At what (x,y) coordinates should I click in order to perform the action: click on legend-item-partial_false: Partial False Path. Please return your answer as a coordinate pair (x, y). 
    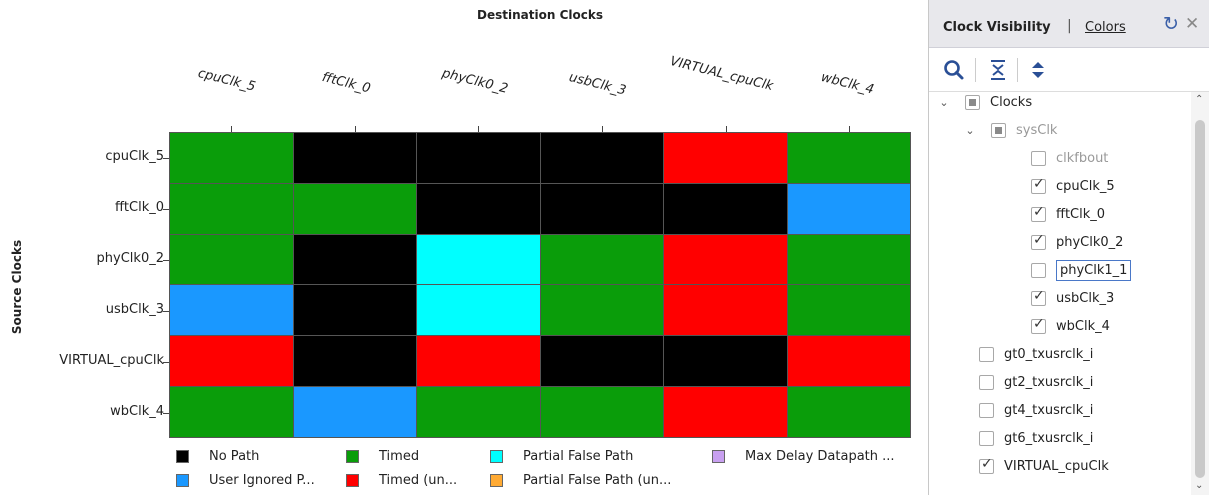
    Looking at the image, I should click on (561, 456).